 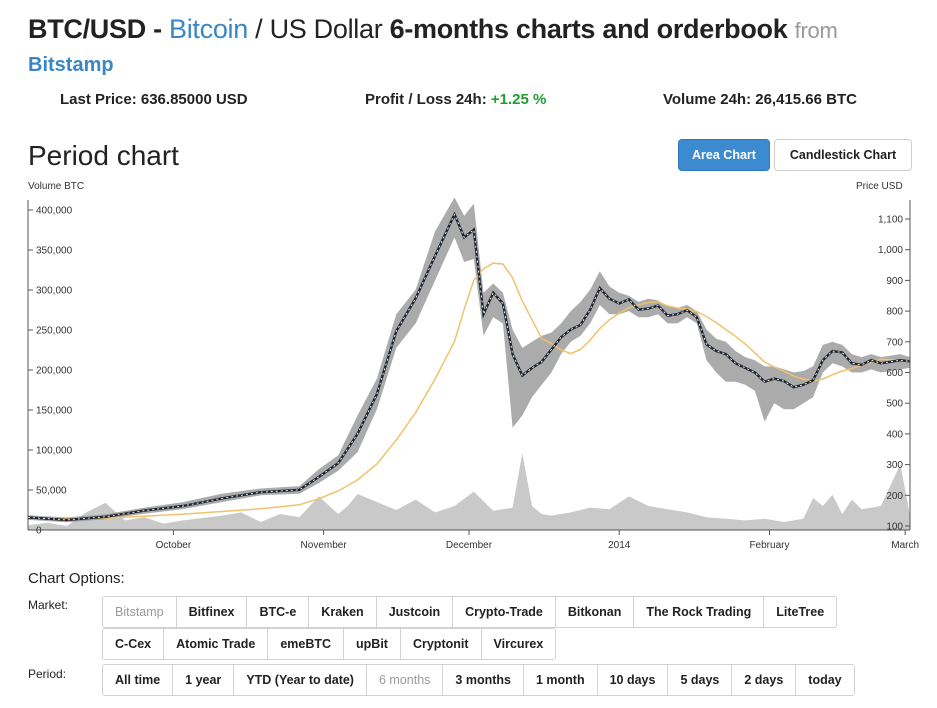 I want to click on period-5-days: 5 days, so click(x=700, y=680).